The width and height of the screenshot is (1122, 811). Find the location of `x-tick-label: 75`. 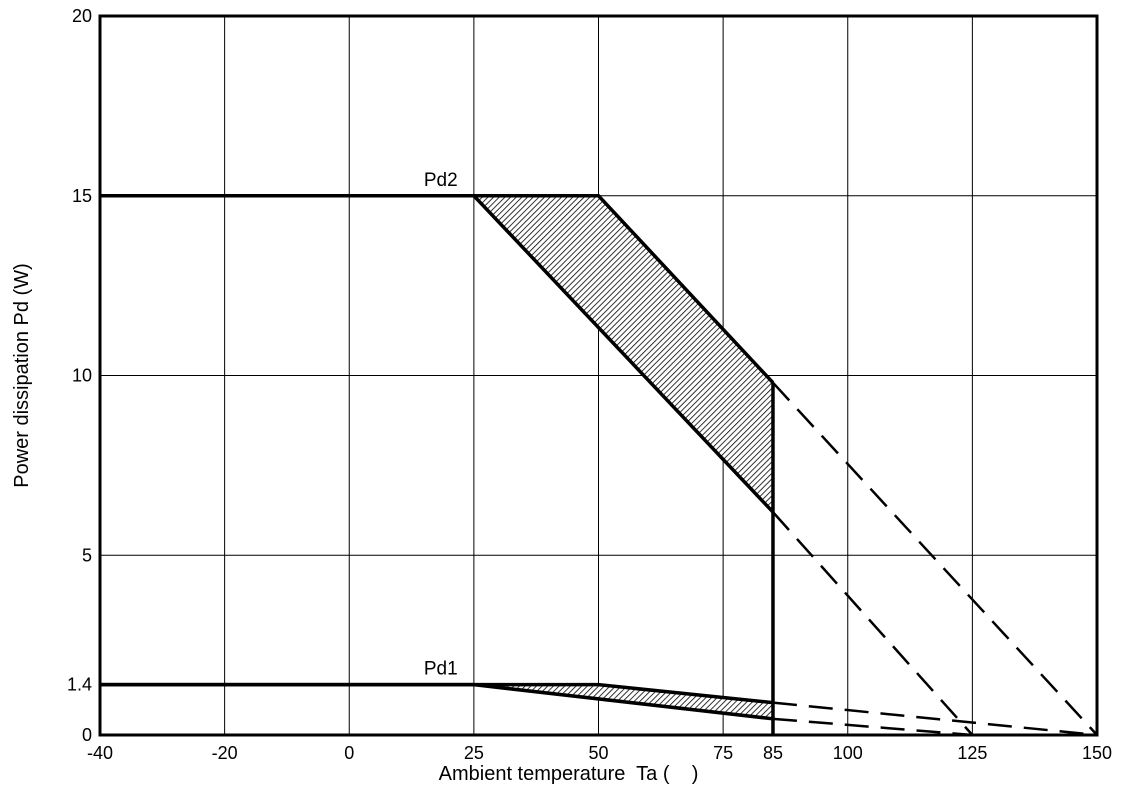

x-tick-label: 75 is located at coordinates (723, 753).